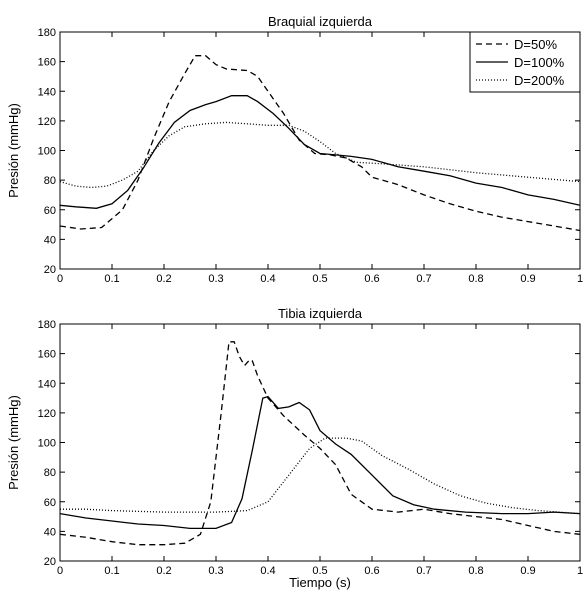 Image resolution: width=584 pixels, height=595 pixels. I want to click on legend-label: D=200%, so click(539, 80).